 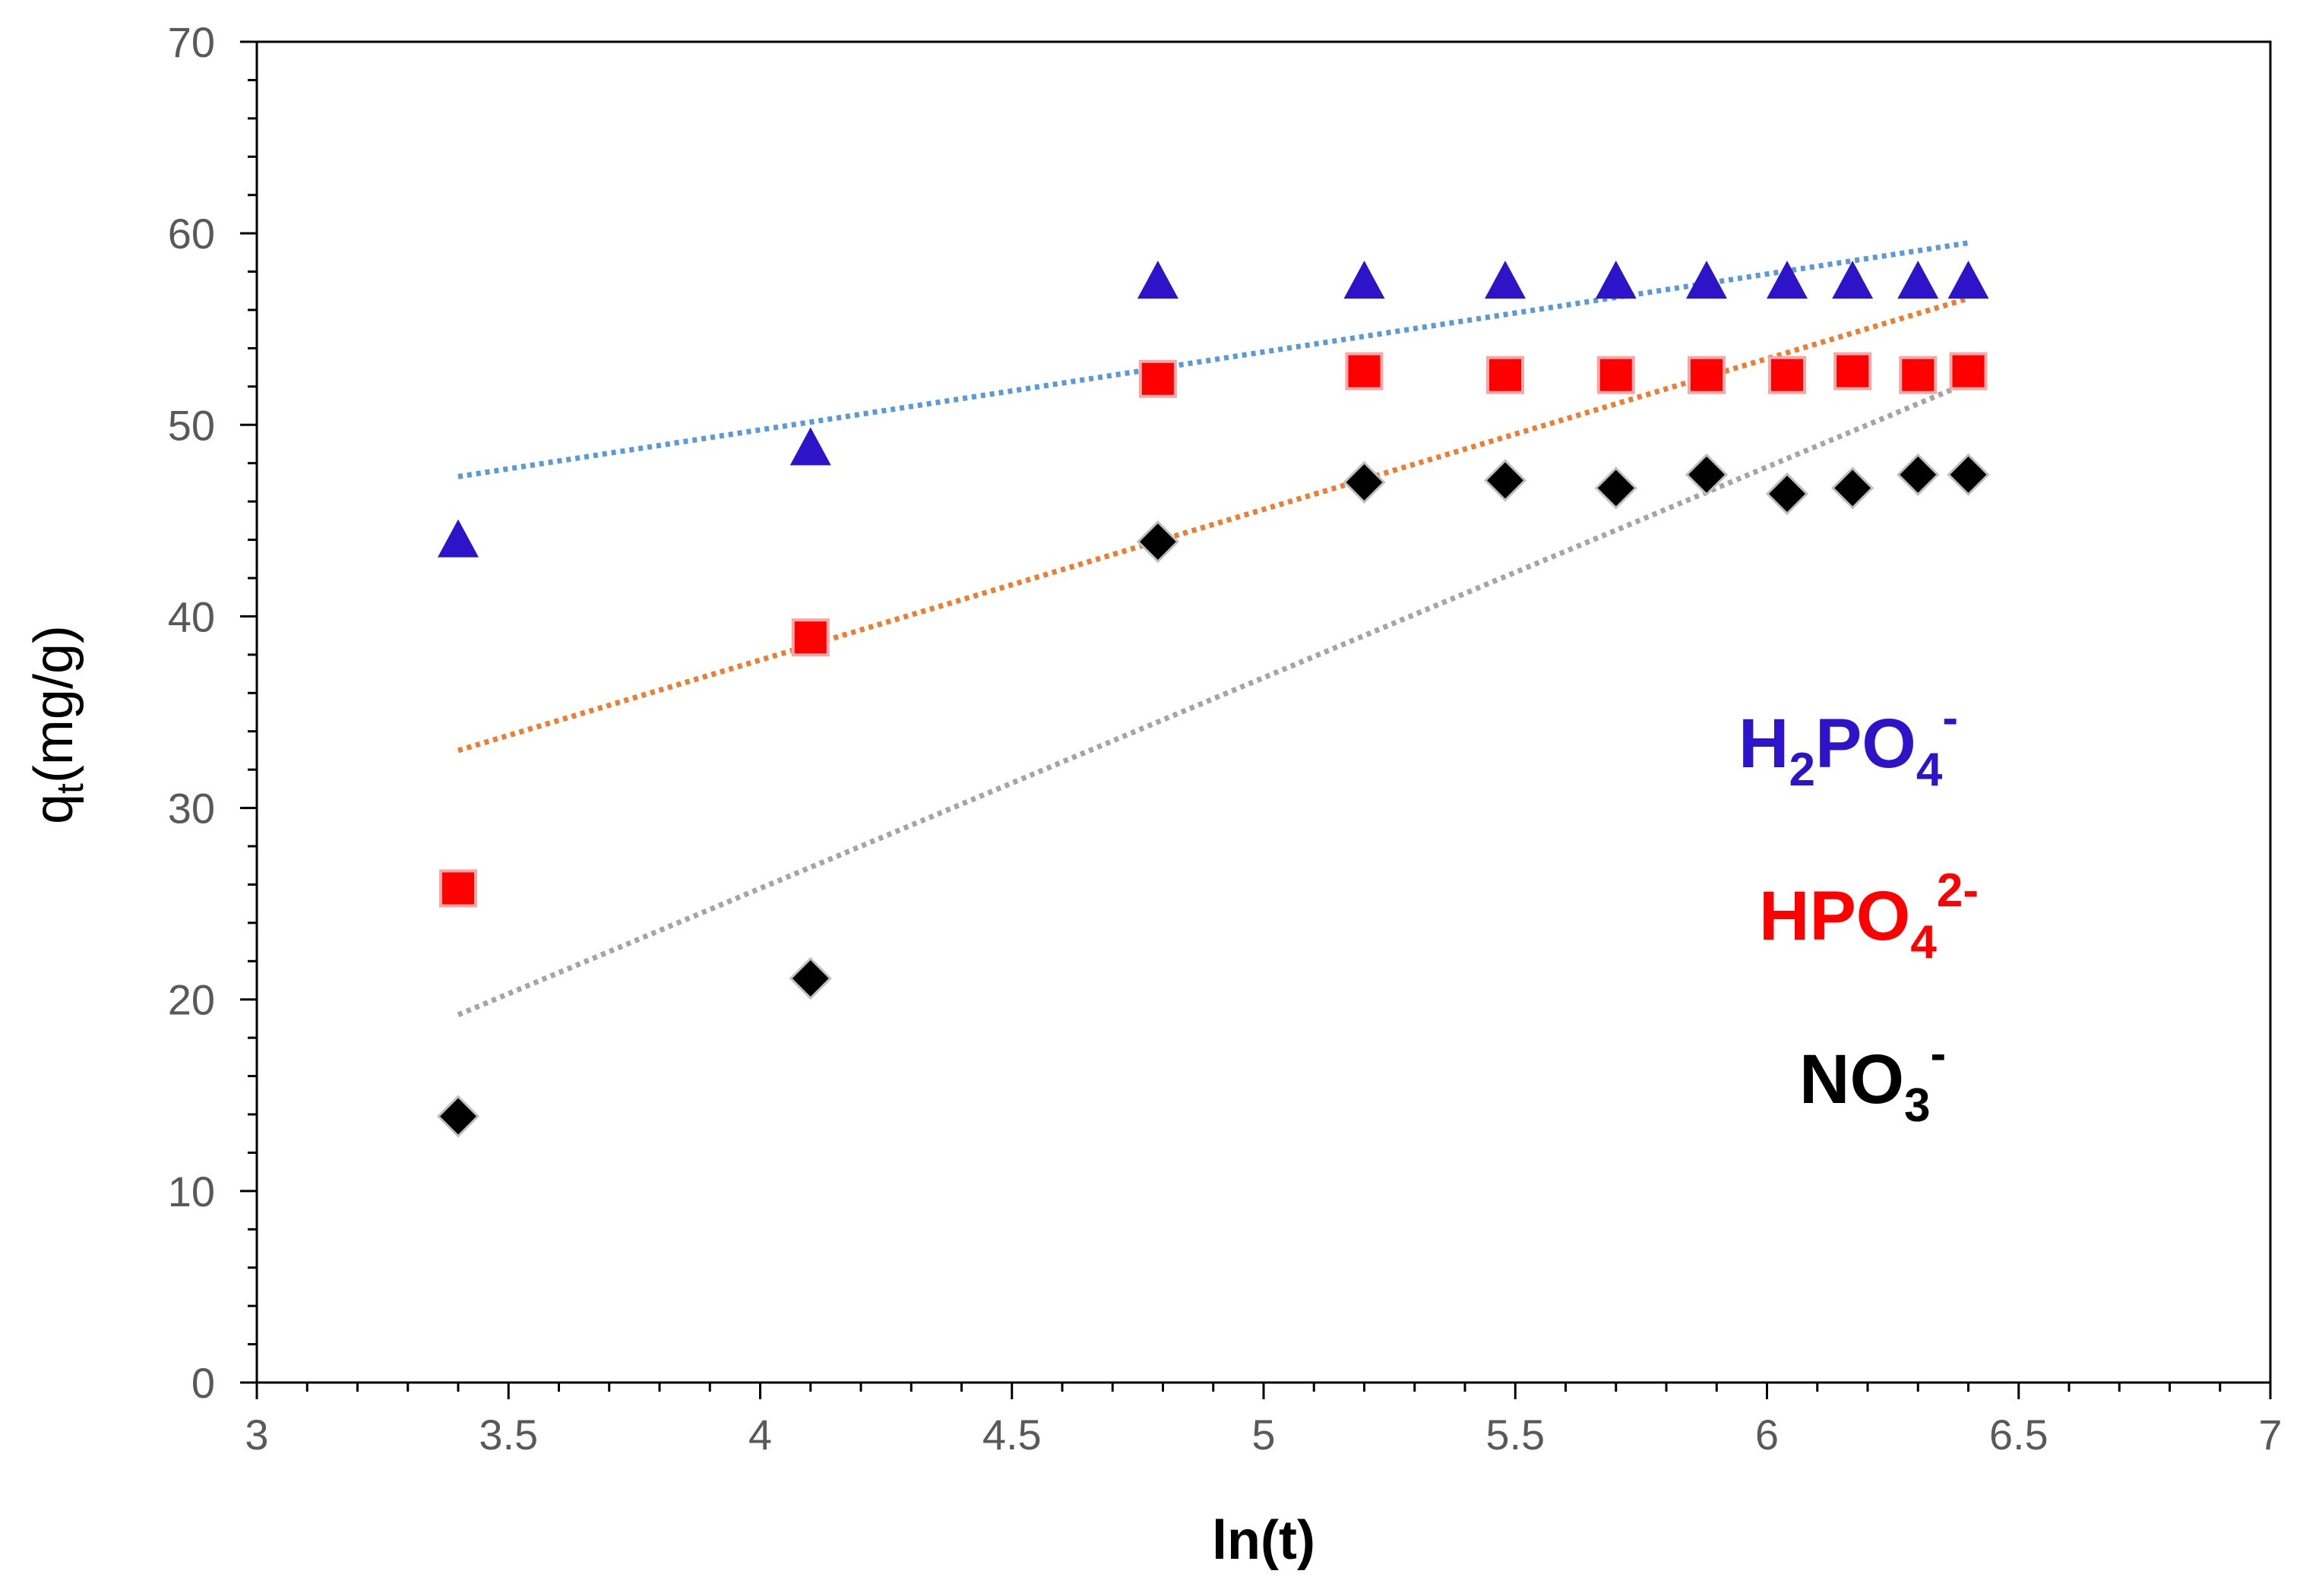 I want to click on x-axis-ticks, so click(x=1264, y=1391).